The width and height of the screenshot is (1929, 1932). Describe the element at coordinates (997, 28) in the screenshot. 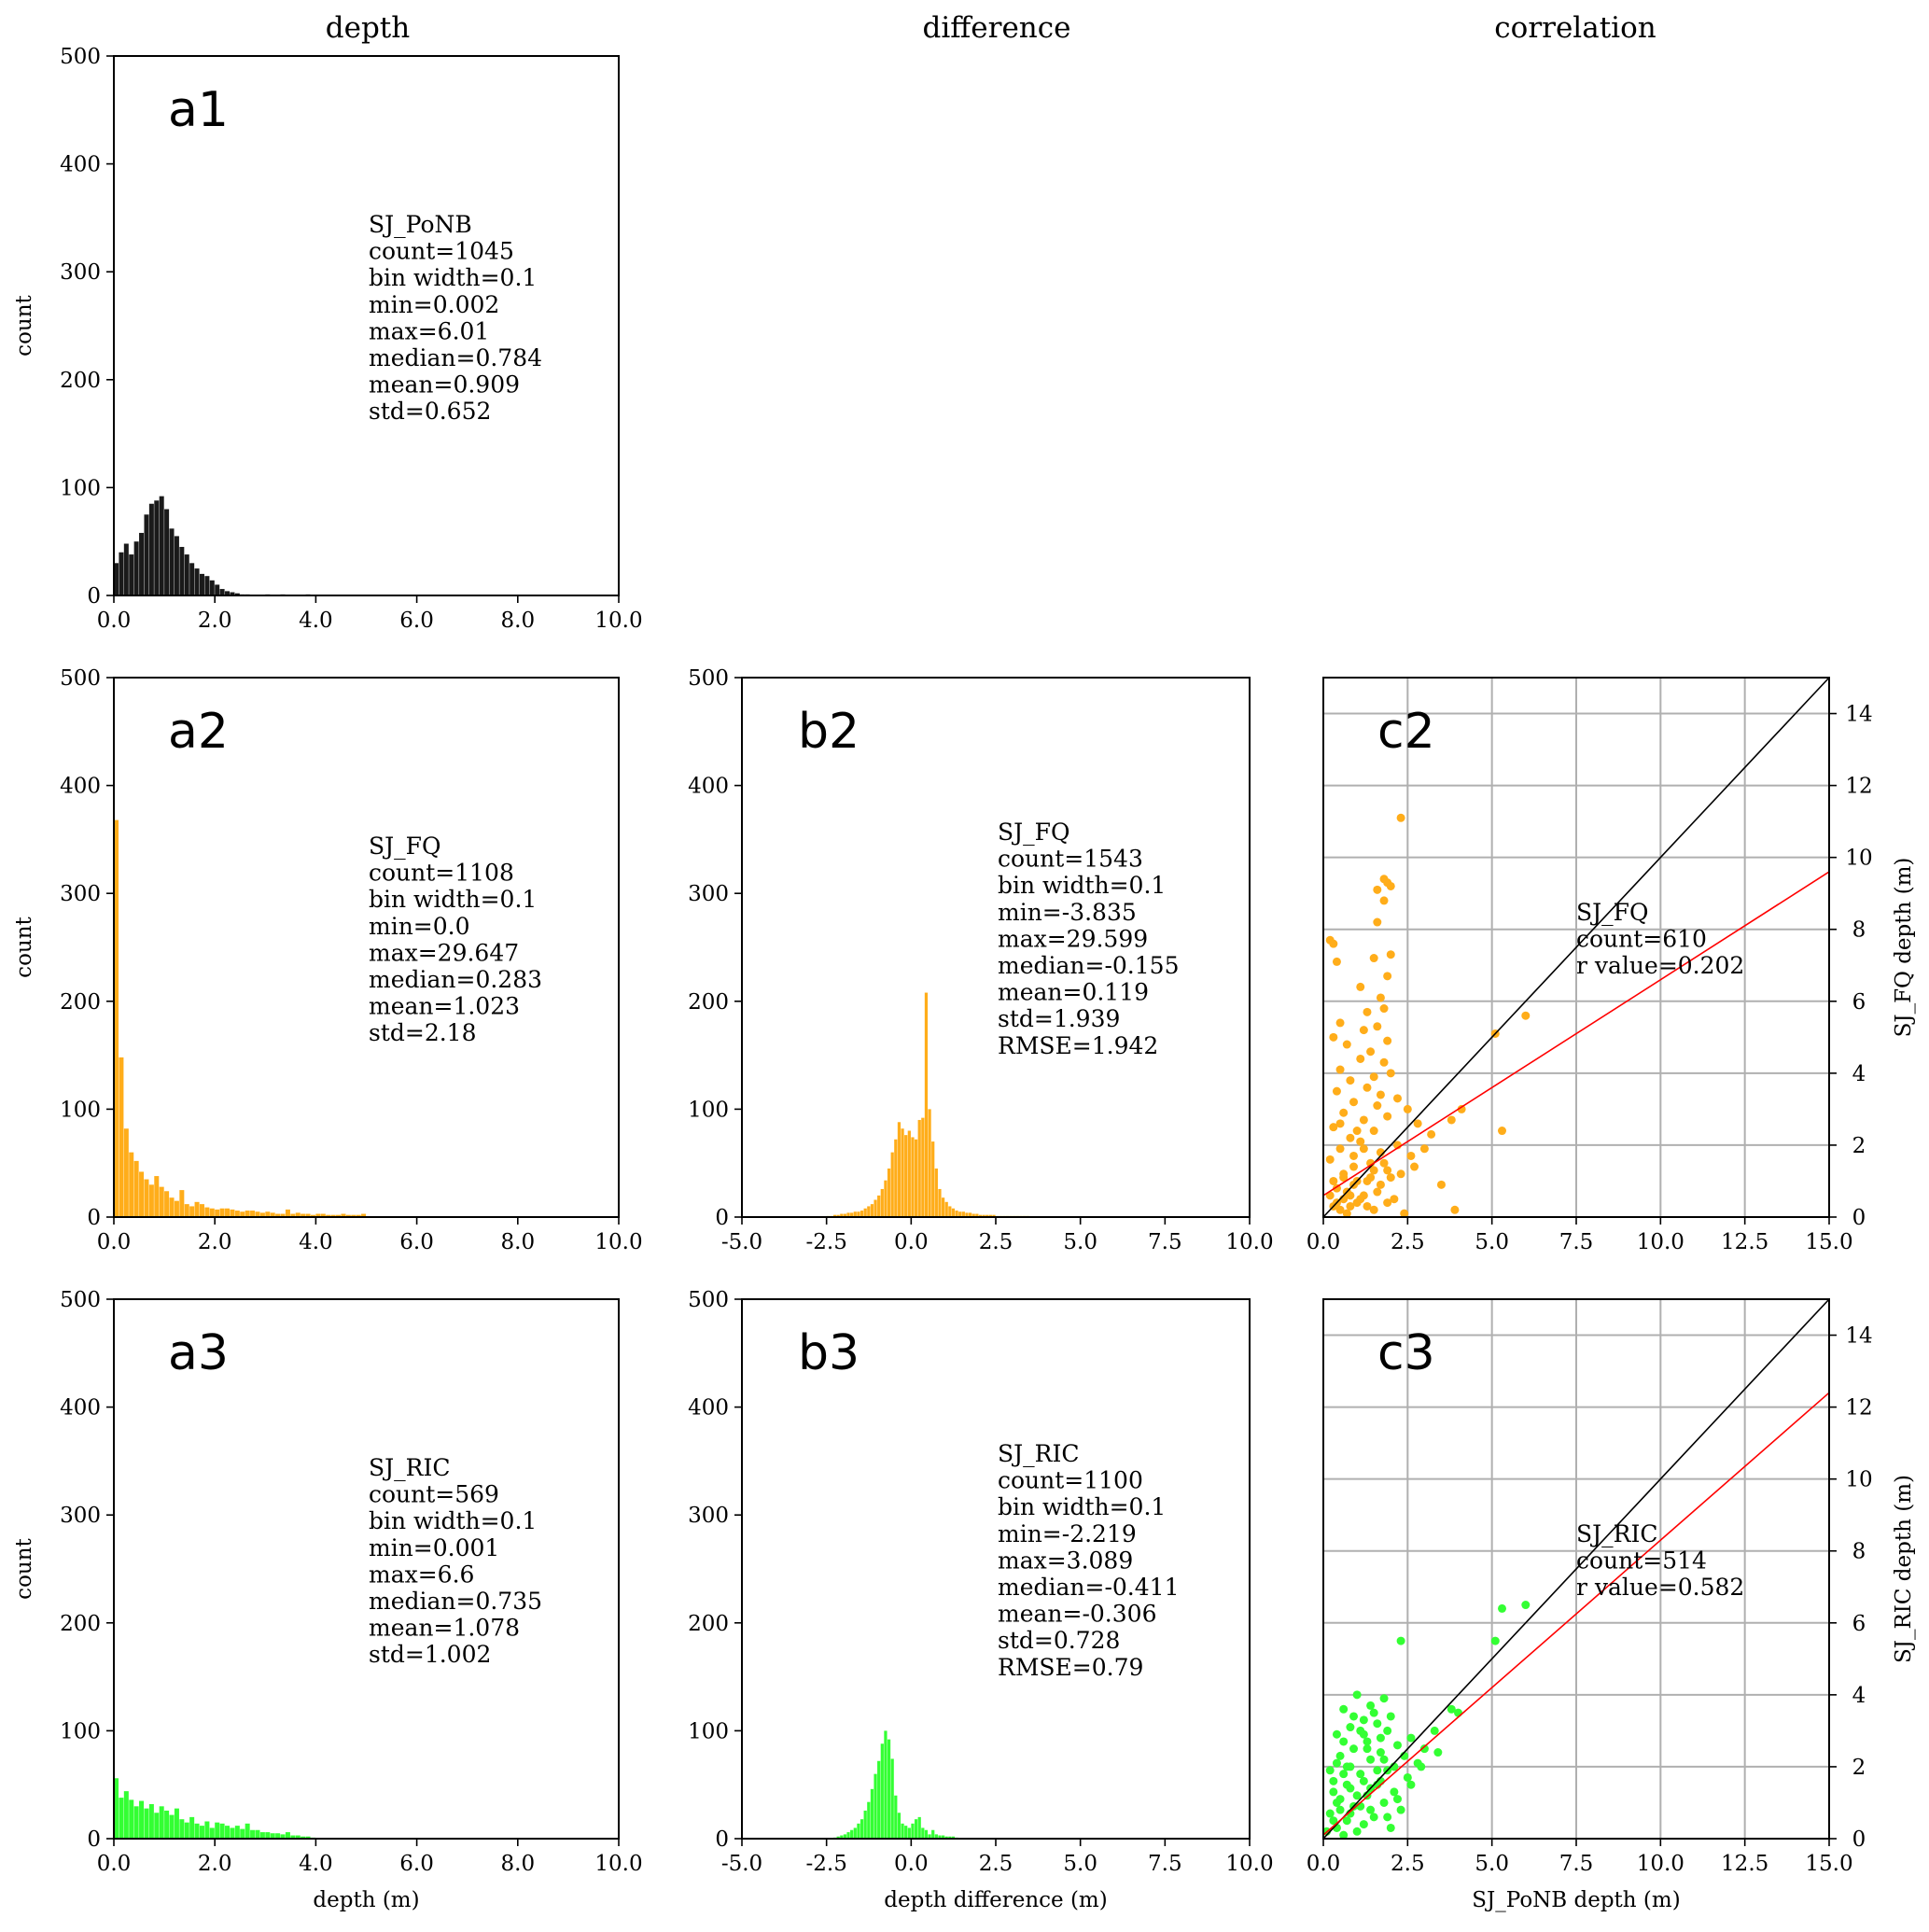

I see `column-title-difference: difference` at that location.